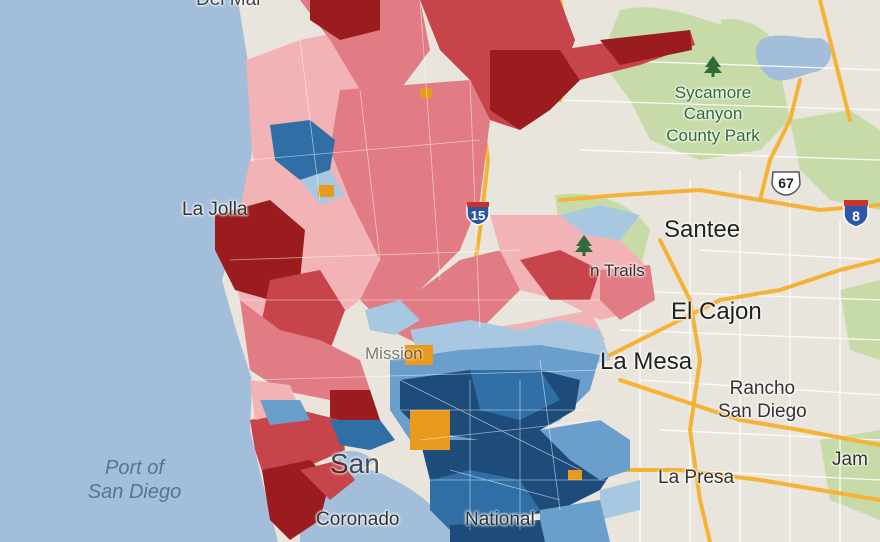 This screenshot has width=880, height=542. I want to click on park-label: Sycamore Canyon County Park, so click(713, 114).